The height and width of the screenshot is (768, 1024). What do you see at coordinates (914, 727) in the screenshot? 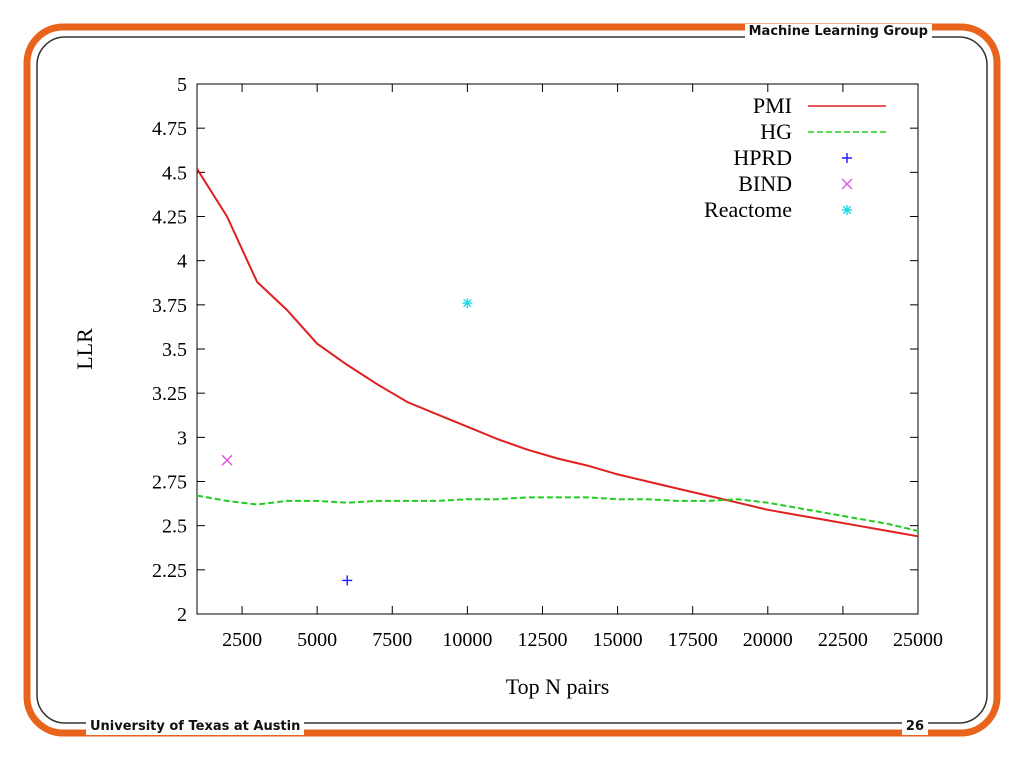
I see `page-number: 26` at bounding box center [914, 727].